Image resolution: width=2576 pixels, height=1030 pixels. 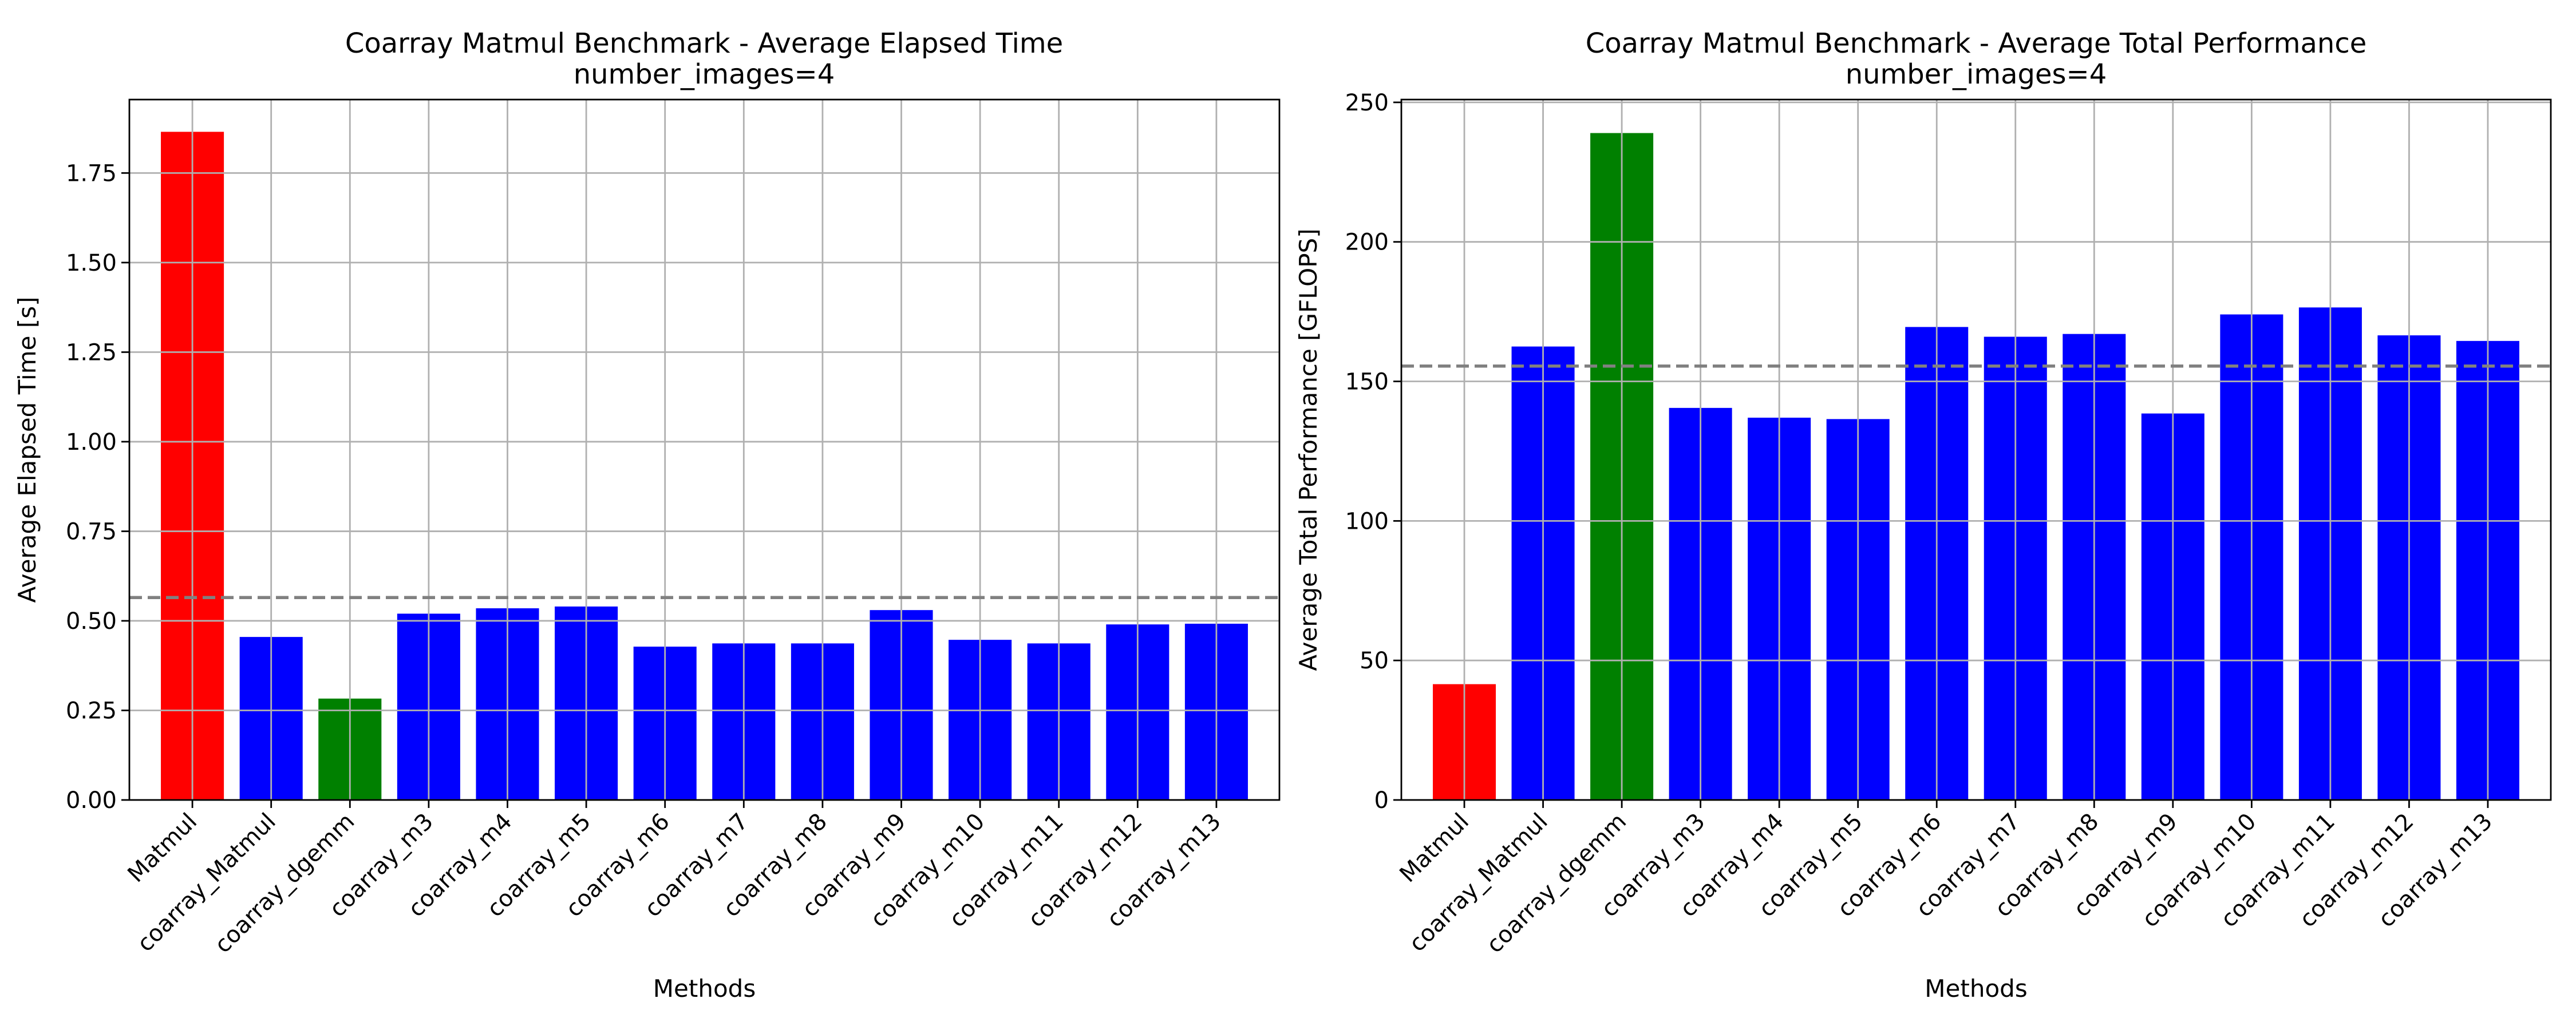 I want to click on y-tick-label: 1.00, so click(x=91, y=442).